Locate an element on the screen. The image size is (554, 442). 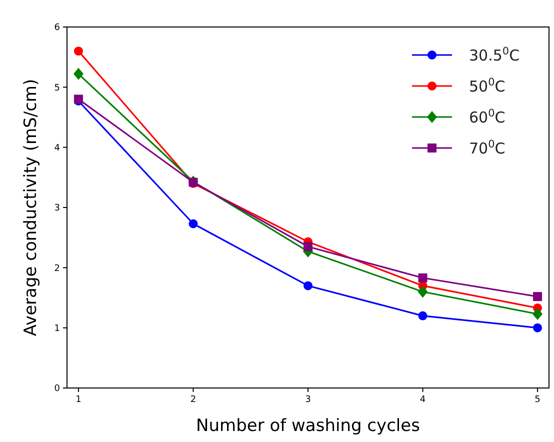
x-tick-label: 5 is located at coordinates (537, 400).